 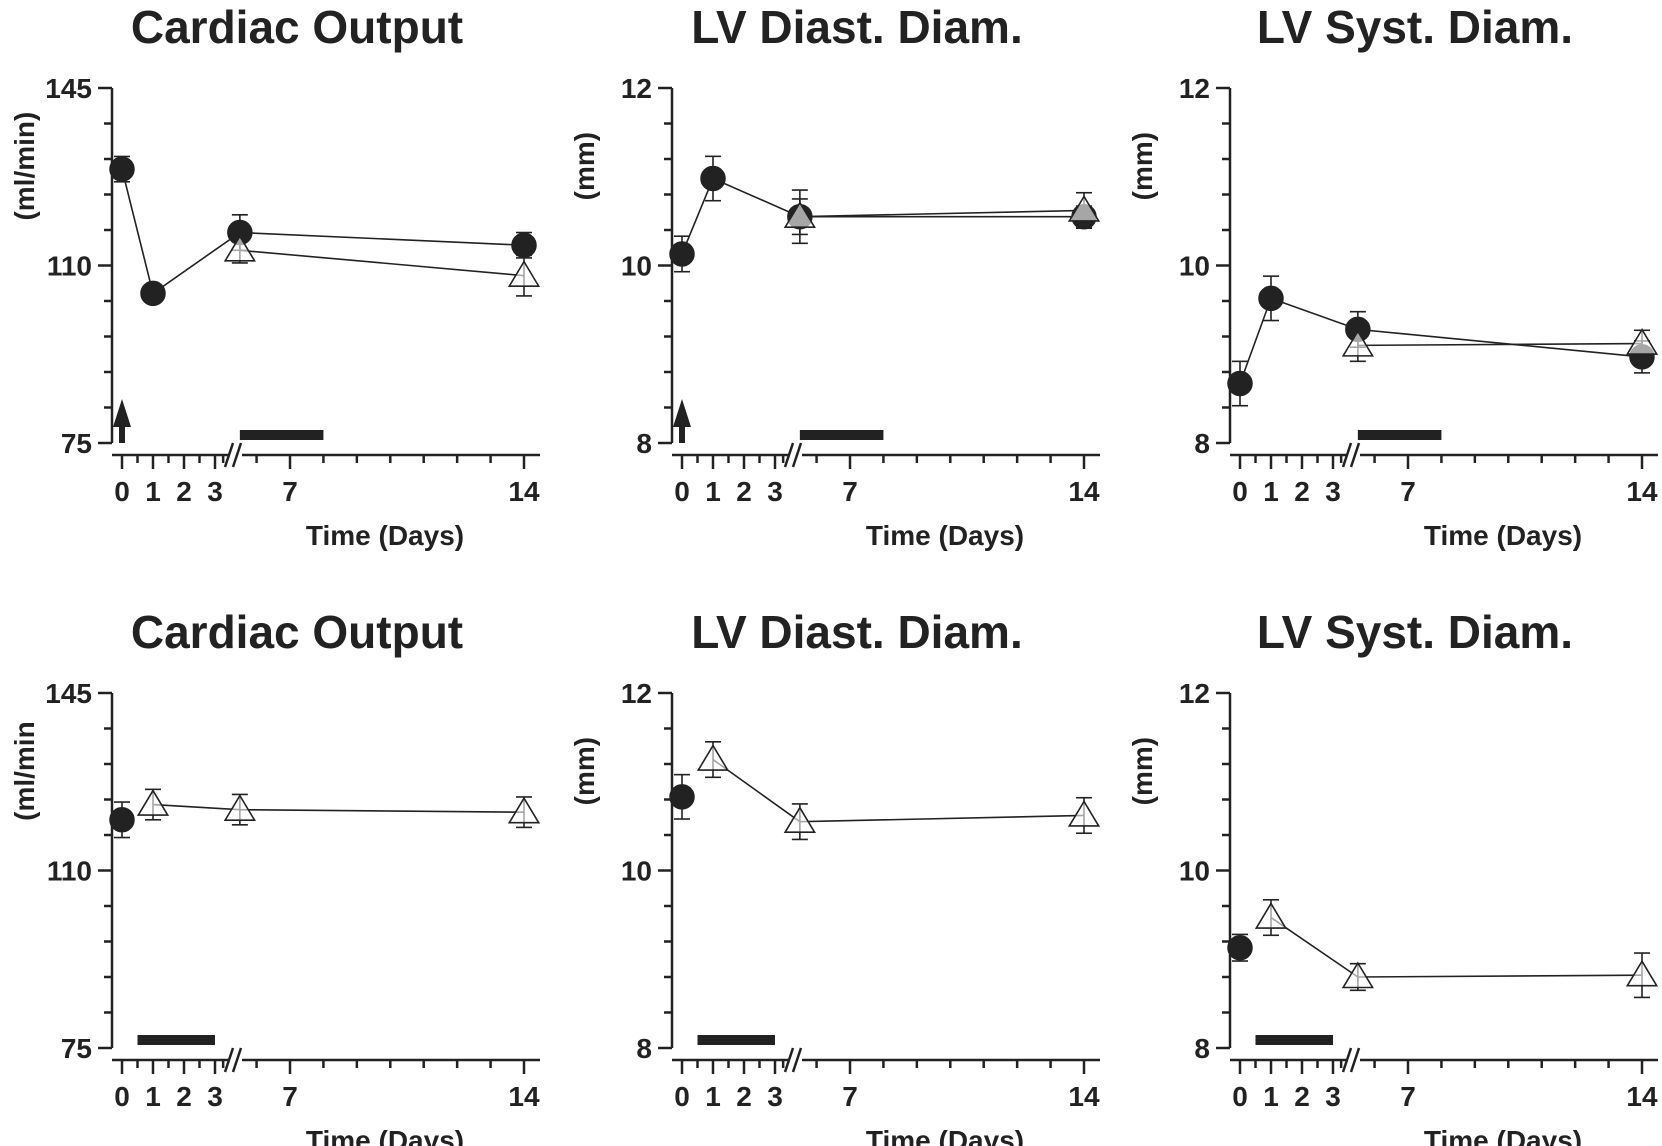 I want to click on y-tick-label: 75, so click(x=76, y=1048).